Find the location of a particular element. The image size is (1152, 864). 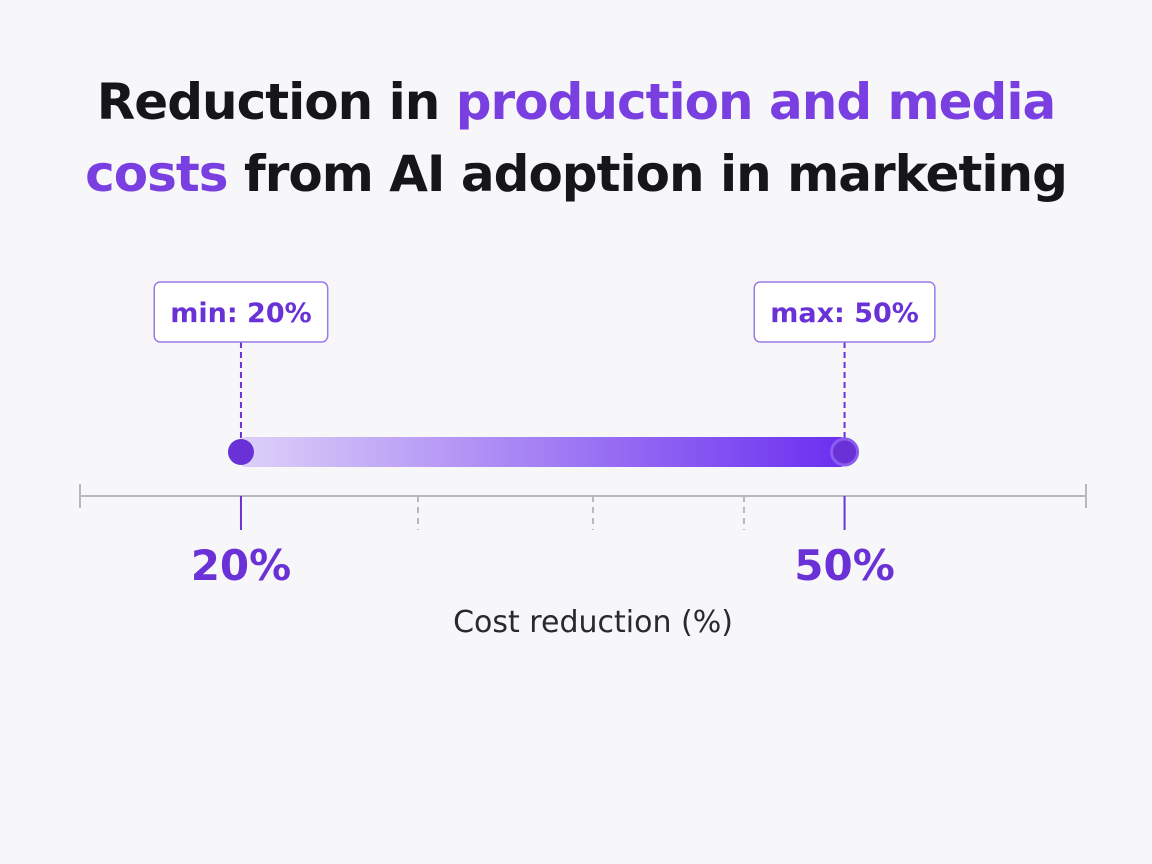

min-callout-box is located at coordinates (241, 312).